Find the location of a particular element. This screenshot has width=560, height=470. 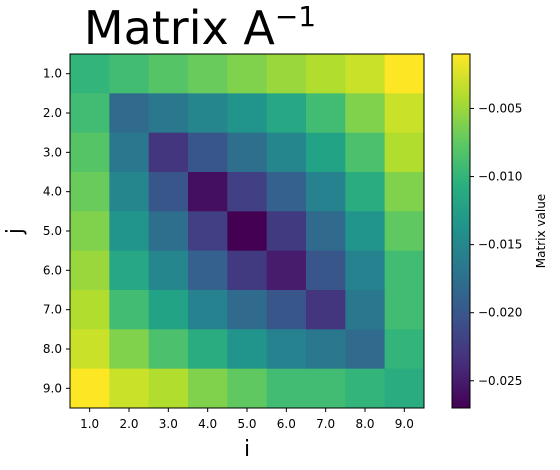

x-axis-label: i is located at coordinates (247, 449).